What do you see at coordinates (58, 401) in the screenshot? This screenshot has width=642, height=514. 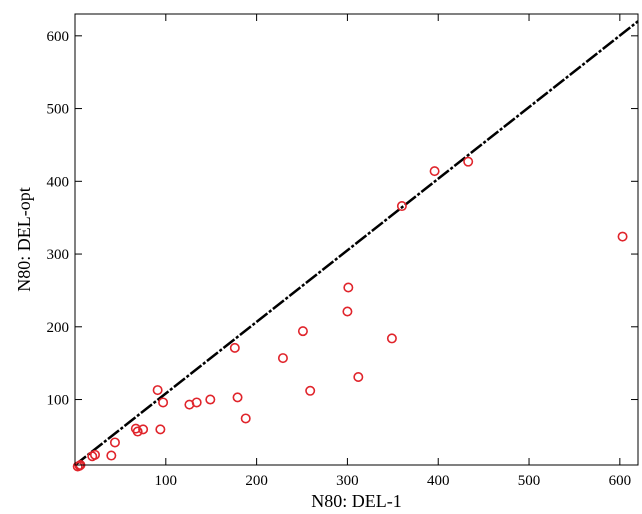 I see `y-tick-label: 100` at bounding box center [58, 401].